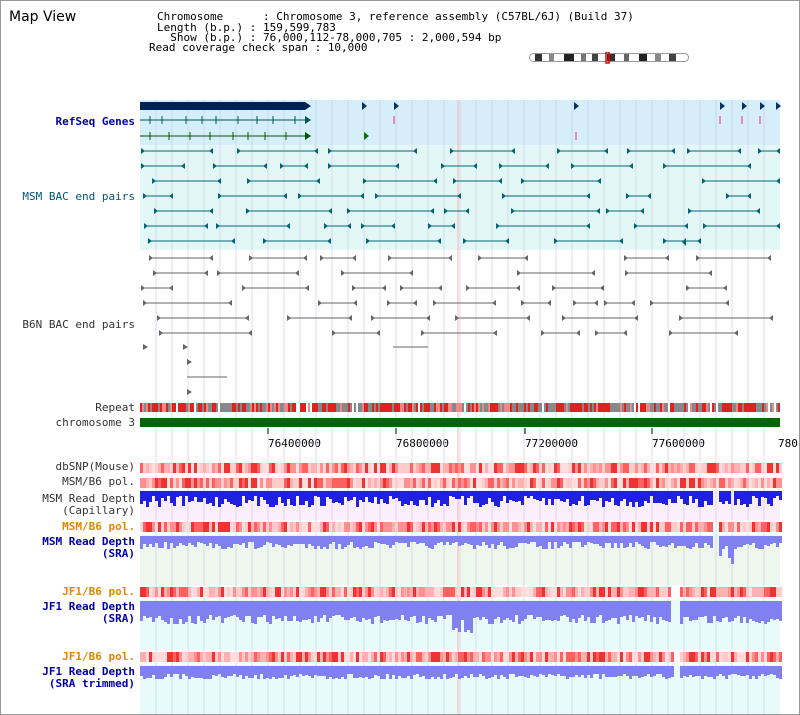 The image size is (800, 715). Describe the element at coordinates (95, 121) in the screenshot. I see `track-label-refseq: RefSeq Genes` at that location.